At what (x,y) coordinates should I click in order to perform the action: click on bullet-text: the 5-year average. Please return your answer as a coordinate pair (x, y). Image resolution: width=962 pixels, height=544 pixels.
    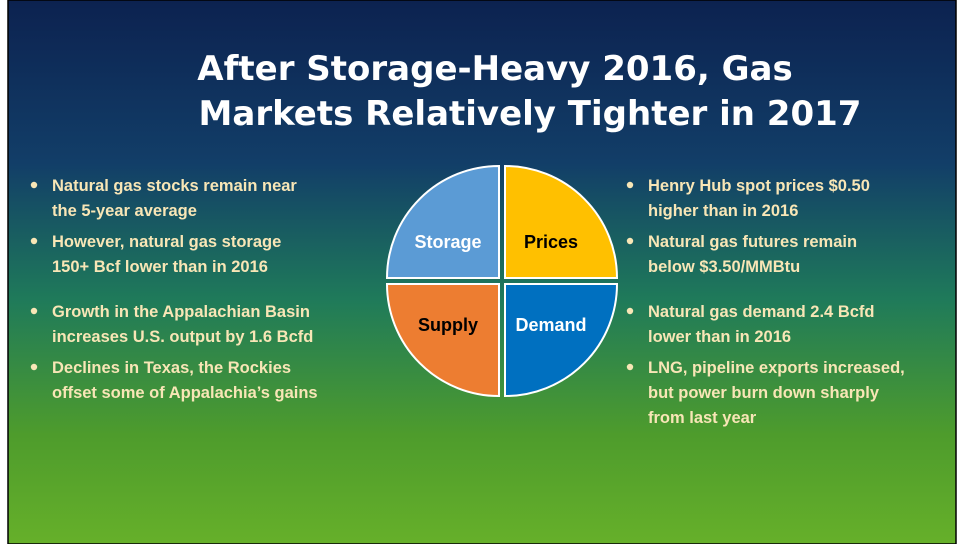
    Looking at the image, I should click on (124, 211).